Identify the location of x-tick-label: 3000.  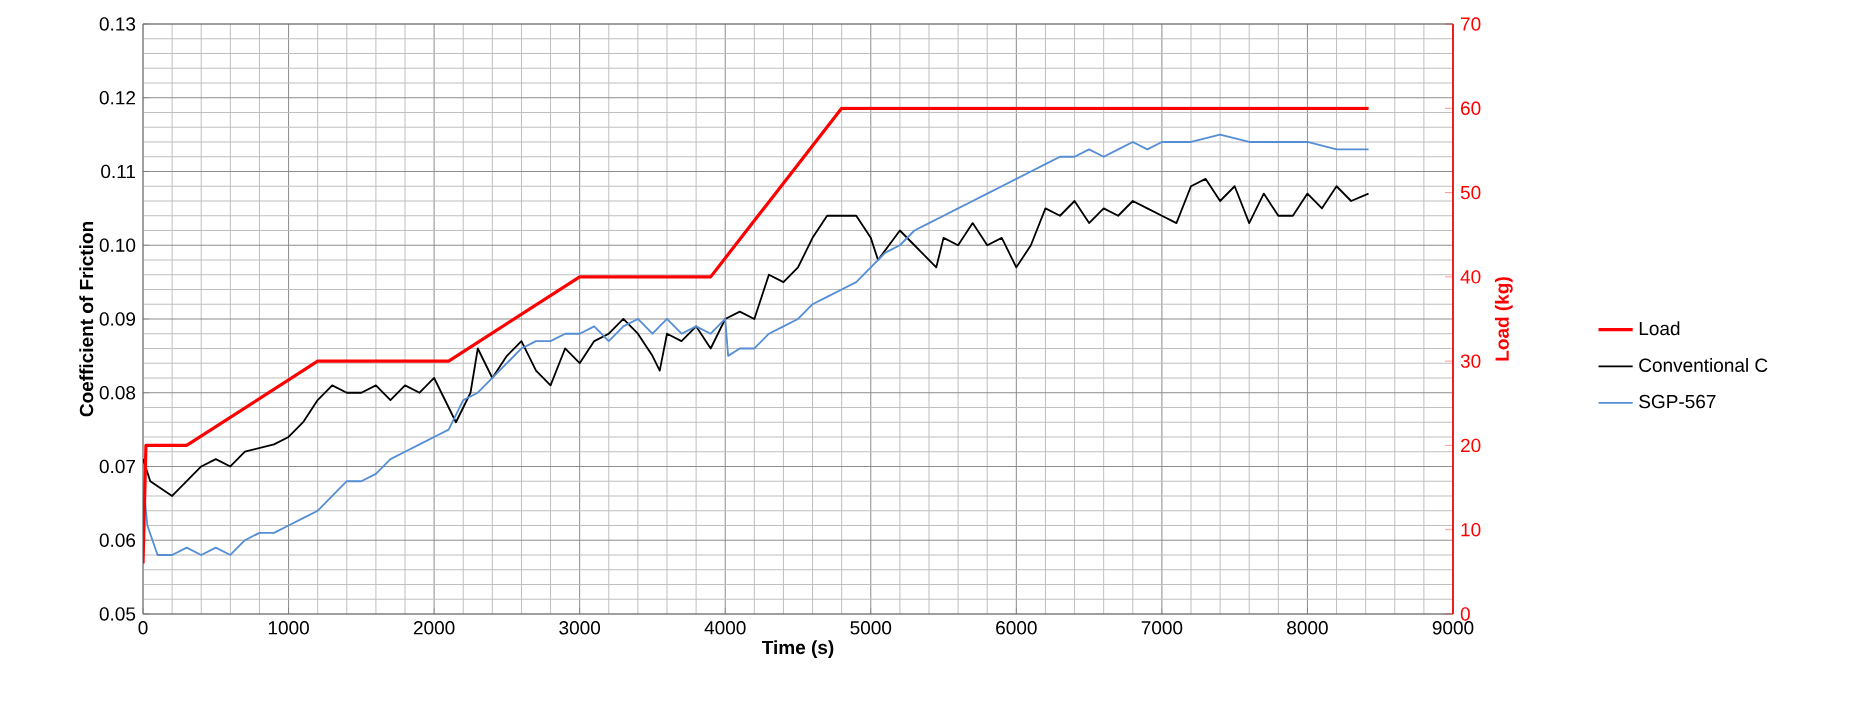
(580, 628).